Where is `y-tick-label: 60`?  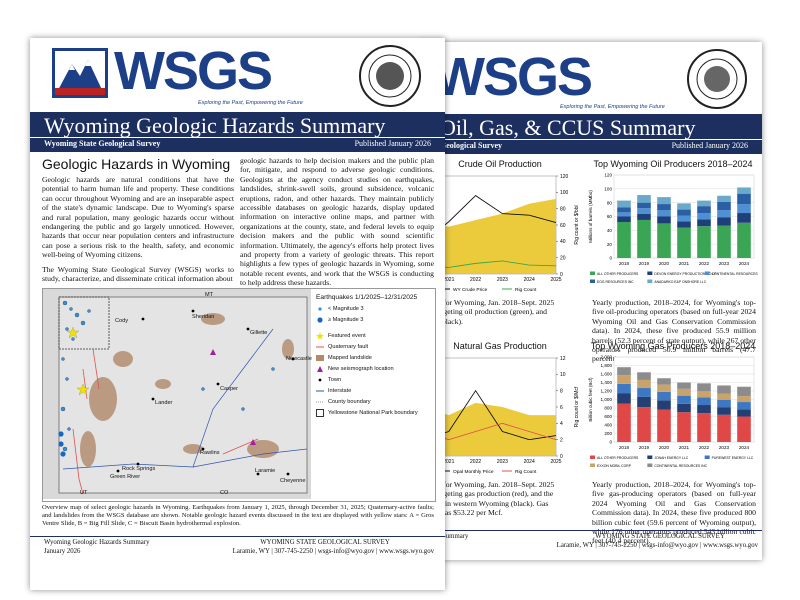 y-tick-label: 60 is located at coordinates (610, 216).